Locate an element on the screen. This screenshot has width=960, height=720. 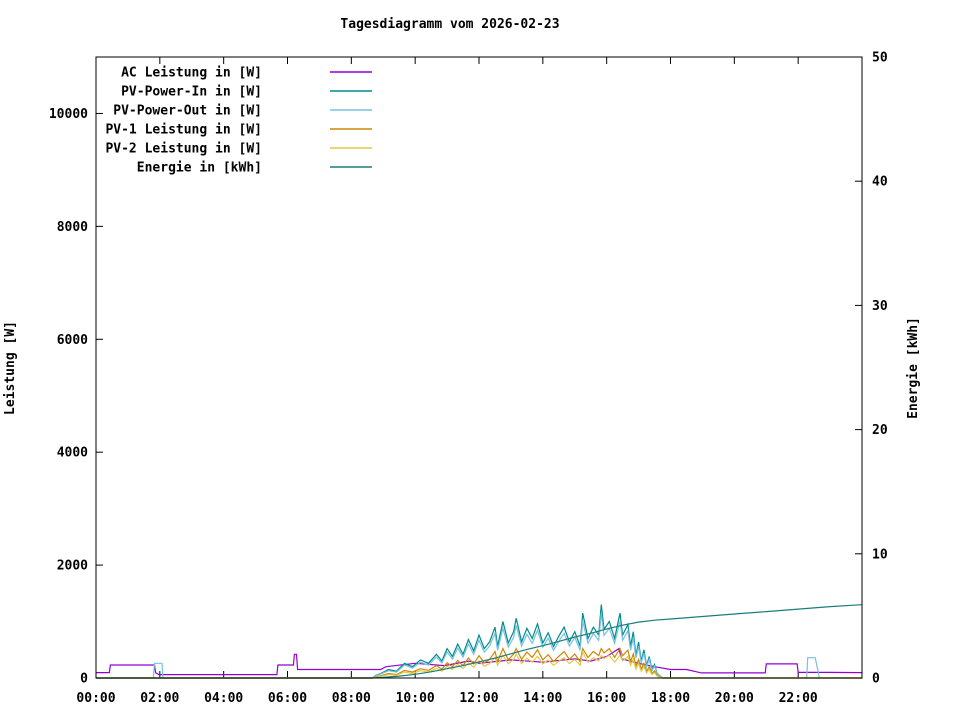
series-pv_in is located at coordinates (479, 641).